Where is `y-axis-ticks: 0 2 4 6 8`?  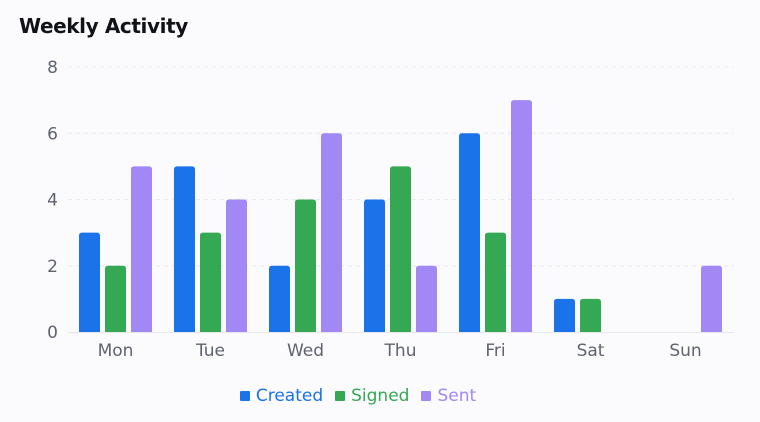 y-axis-ticks: 0 2 4 6 8 is located at coordinates (52, 200).